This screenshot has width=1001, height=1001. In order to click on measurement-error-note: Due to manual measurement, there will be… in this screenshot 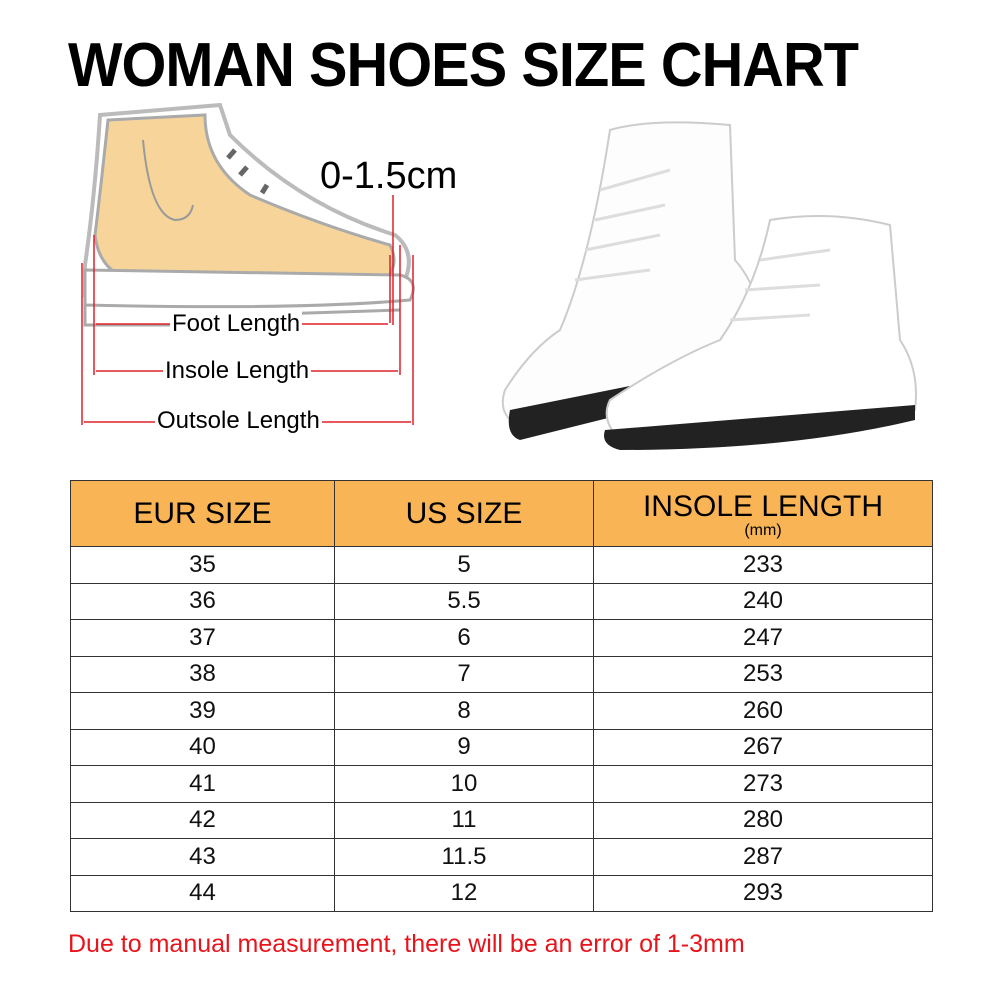, I will do `click(406, 944)`.